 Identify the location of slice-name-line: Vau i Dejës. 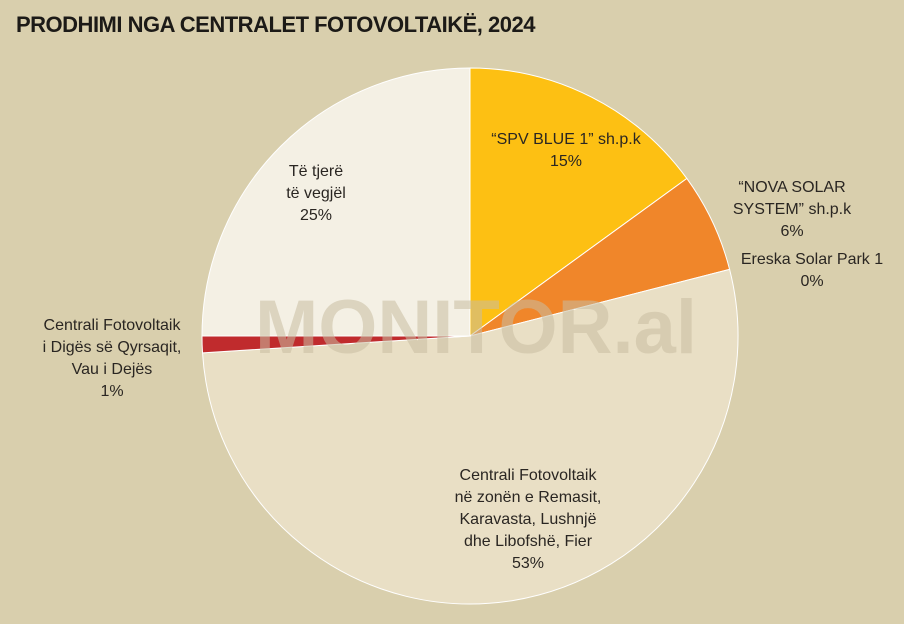
(112, 369).